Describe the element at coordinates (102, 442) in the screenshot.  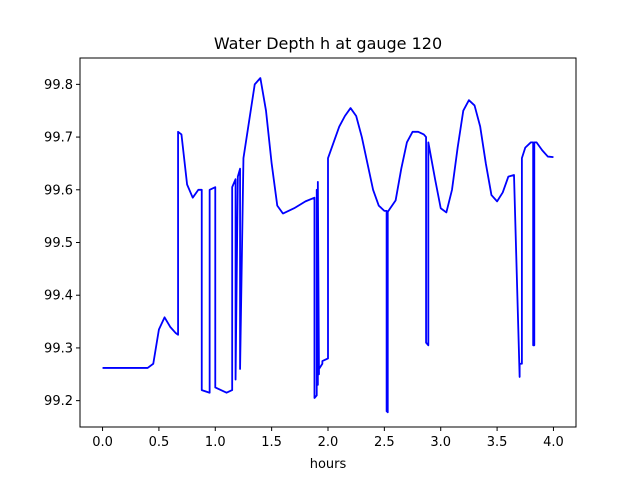
I see `x-tick-label: 0.0` at that location.